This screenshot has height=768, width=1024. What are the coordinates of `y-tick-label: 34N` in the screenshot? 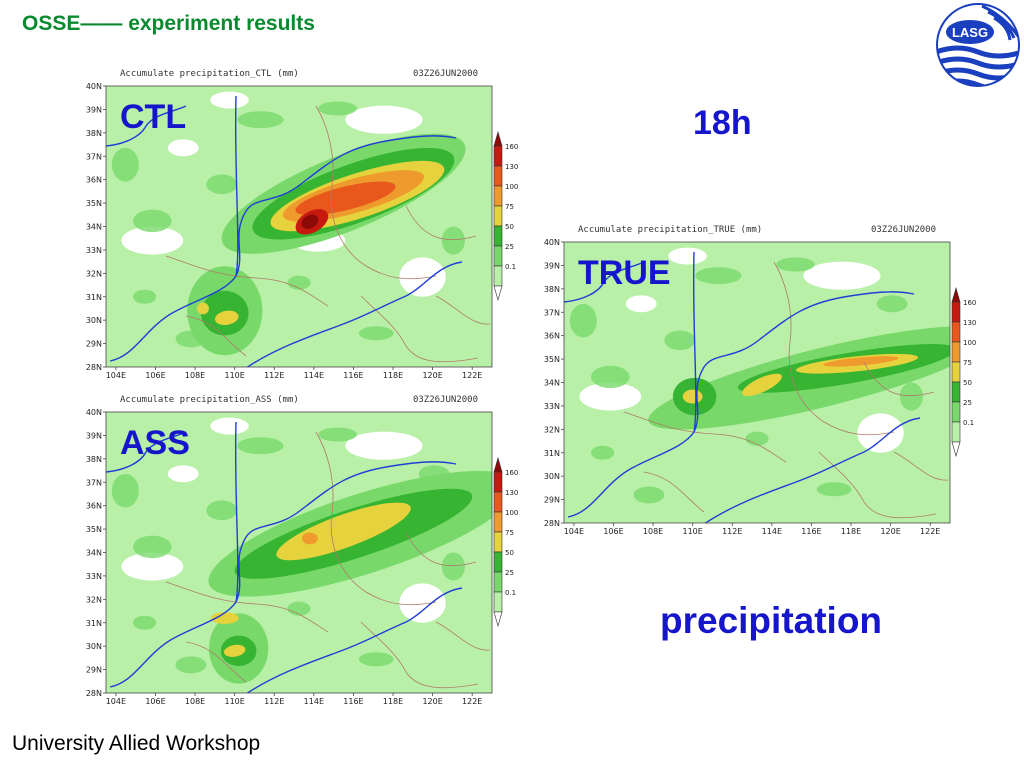 It's located at (94, 227).